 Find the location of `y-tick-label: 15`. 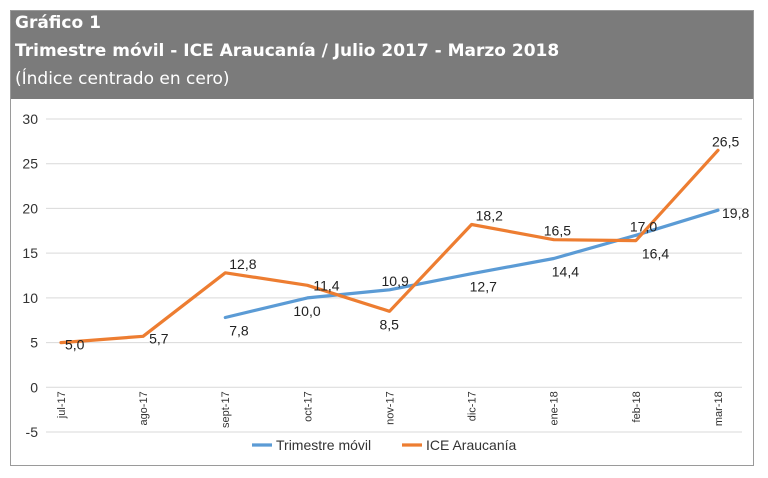

y-tick-label: 15 is located at coordinates (30, 253).